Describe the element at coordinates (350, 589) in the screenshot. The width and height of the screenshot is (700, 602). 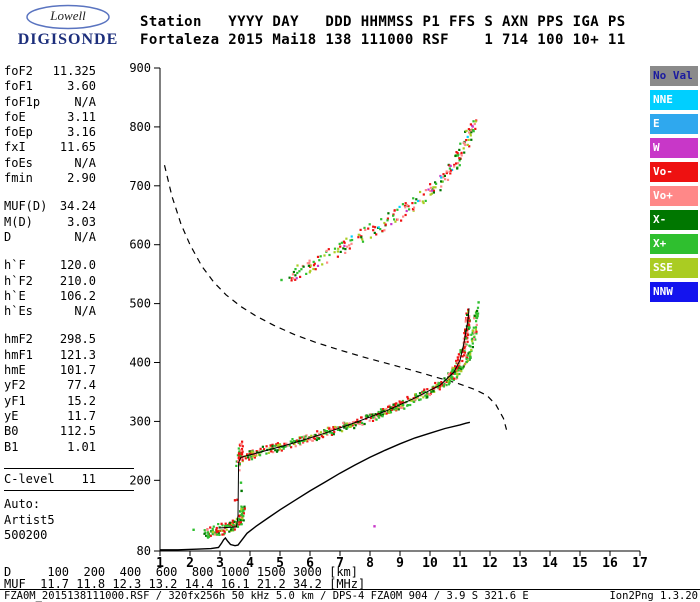
I see `footer-divider` at that location.